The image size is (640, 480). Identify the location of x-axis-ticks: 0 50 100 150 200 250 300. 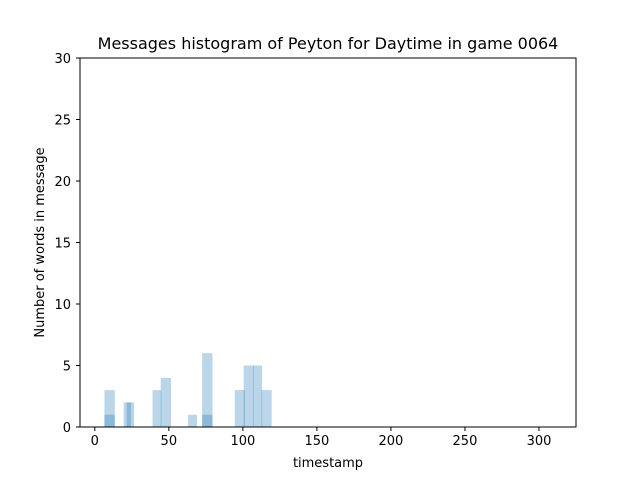
(321, 438).